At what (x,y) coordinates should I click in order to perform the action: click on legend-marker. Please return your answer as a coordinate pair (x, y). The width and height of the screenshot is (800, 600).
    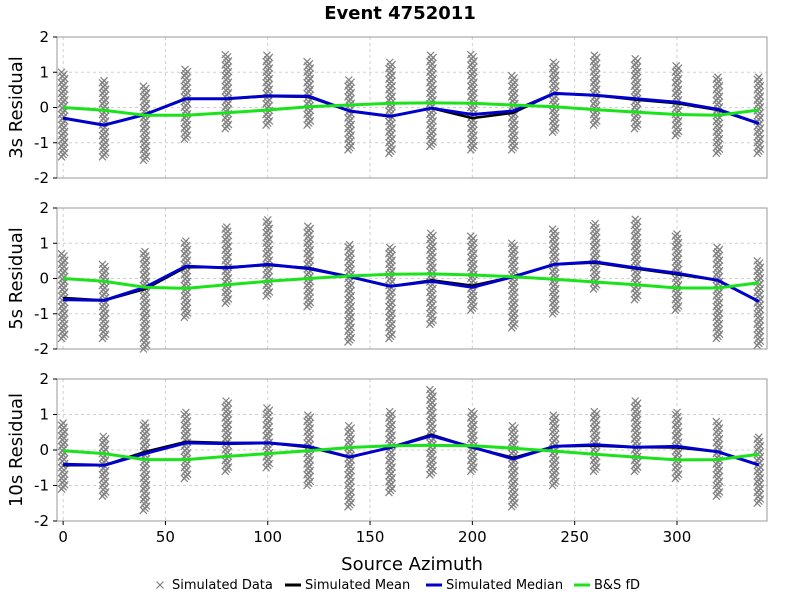
    Looking at the image, I should click on (160, 585).